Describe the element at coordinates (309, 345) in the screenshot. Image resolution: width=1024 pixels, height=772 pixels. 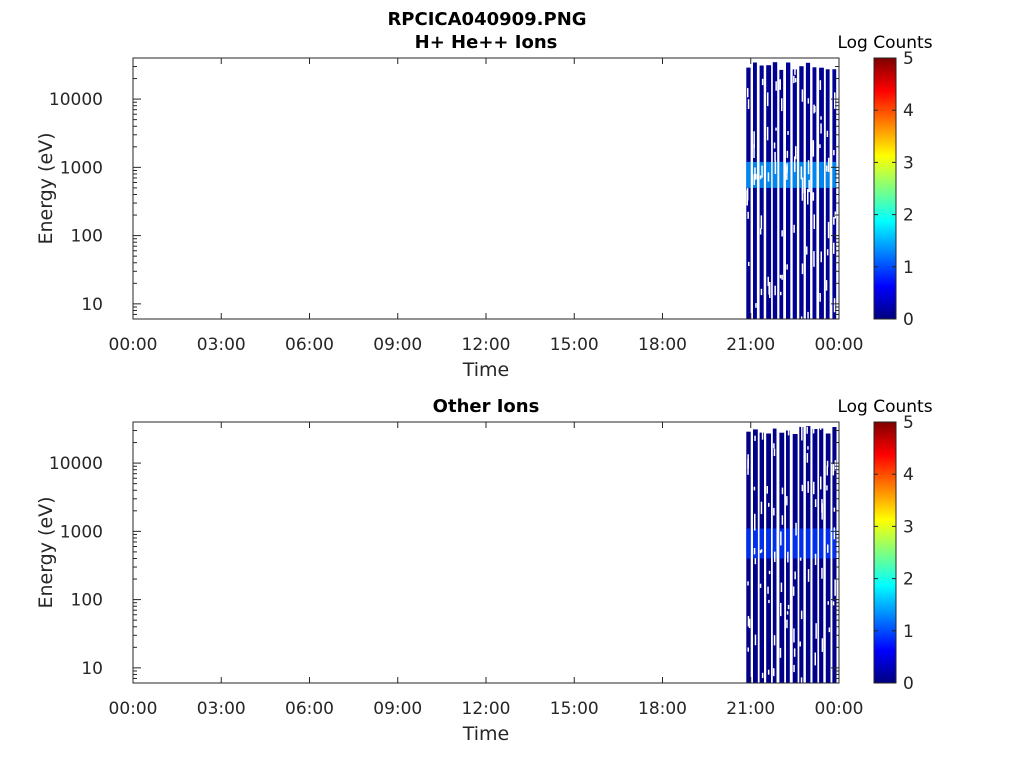
I see `x-tick-label: 06:00` at that location.